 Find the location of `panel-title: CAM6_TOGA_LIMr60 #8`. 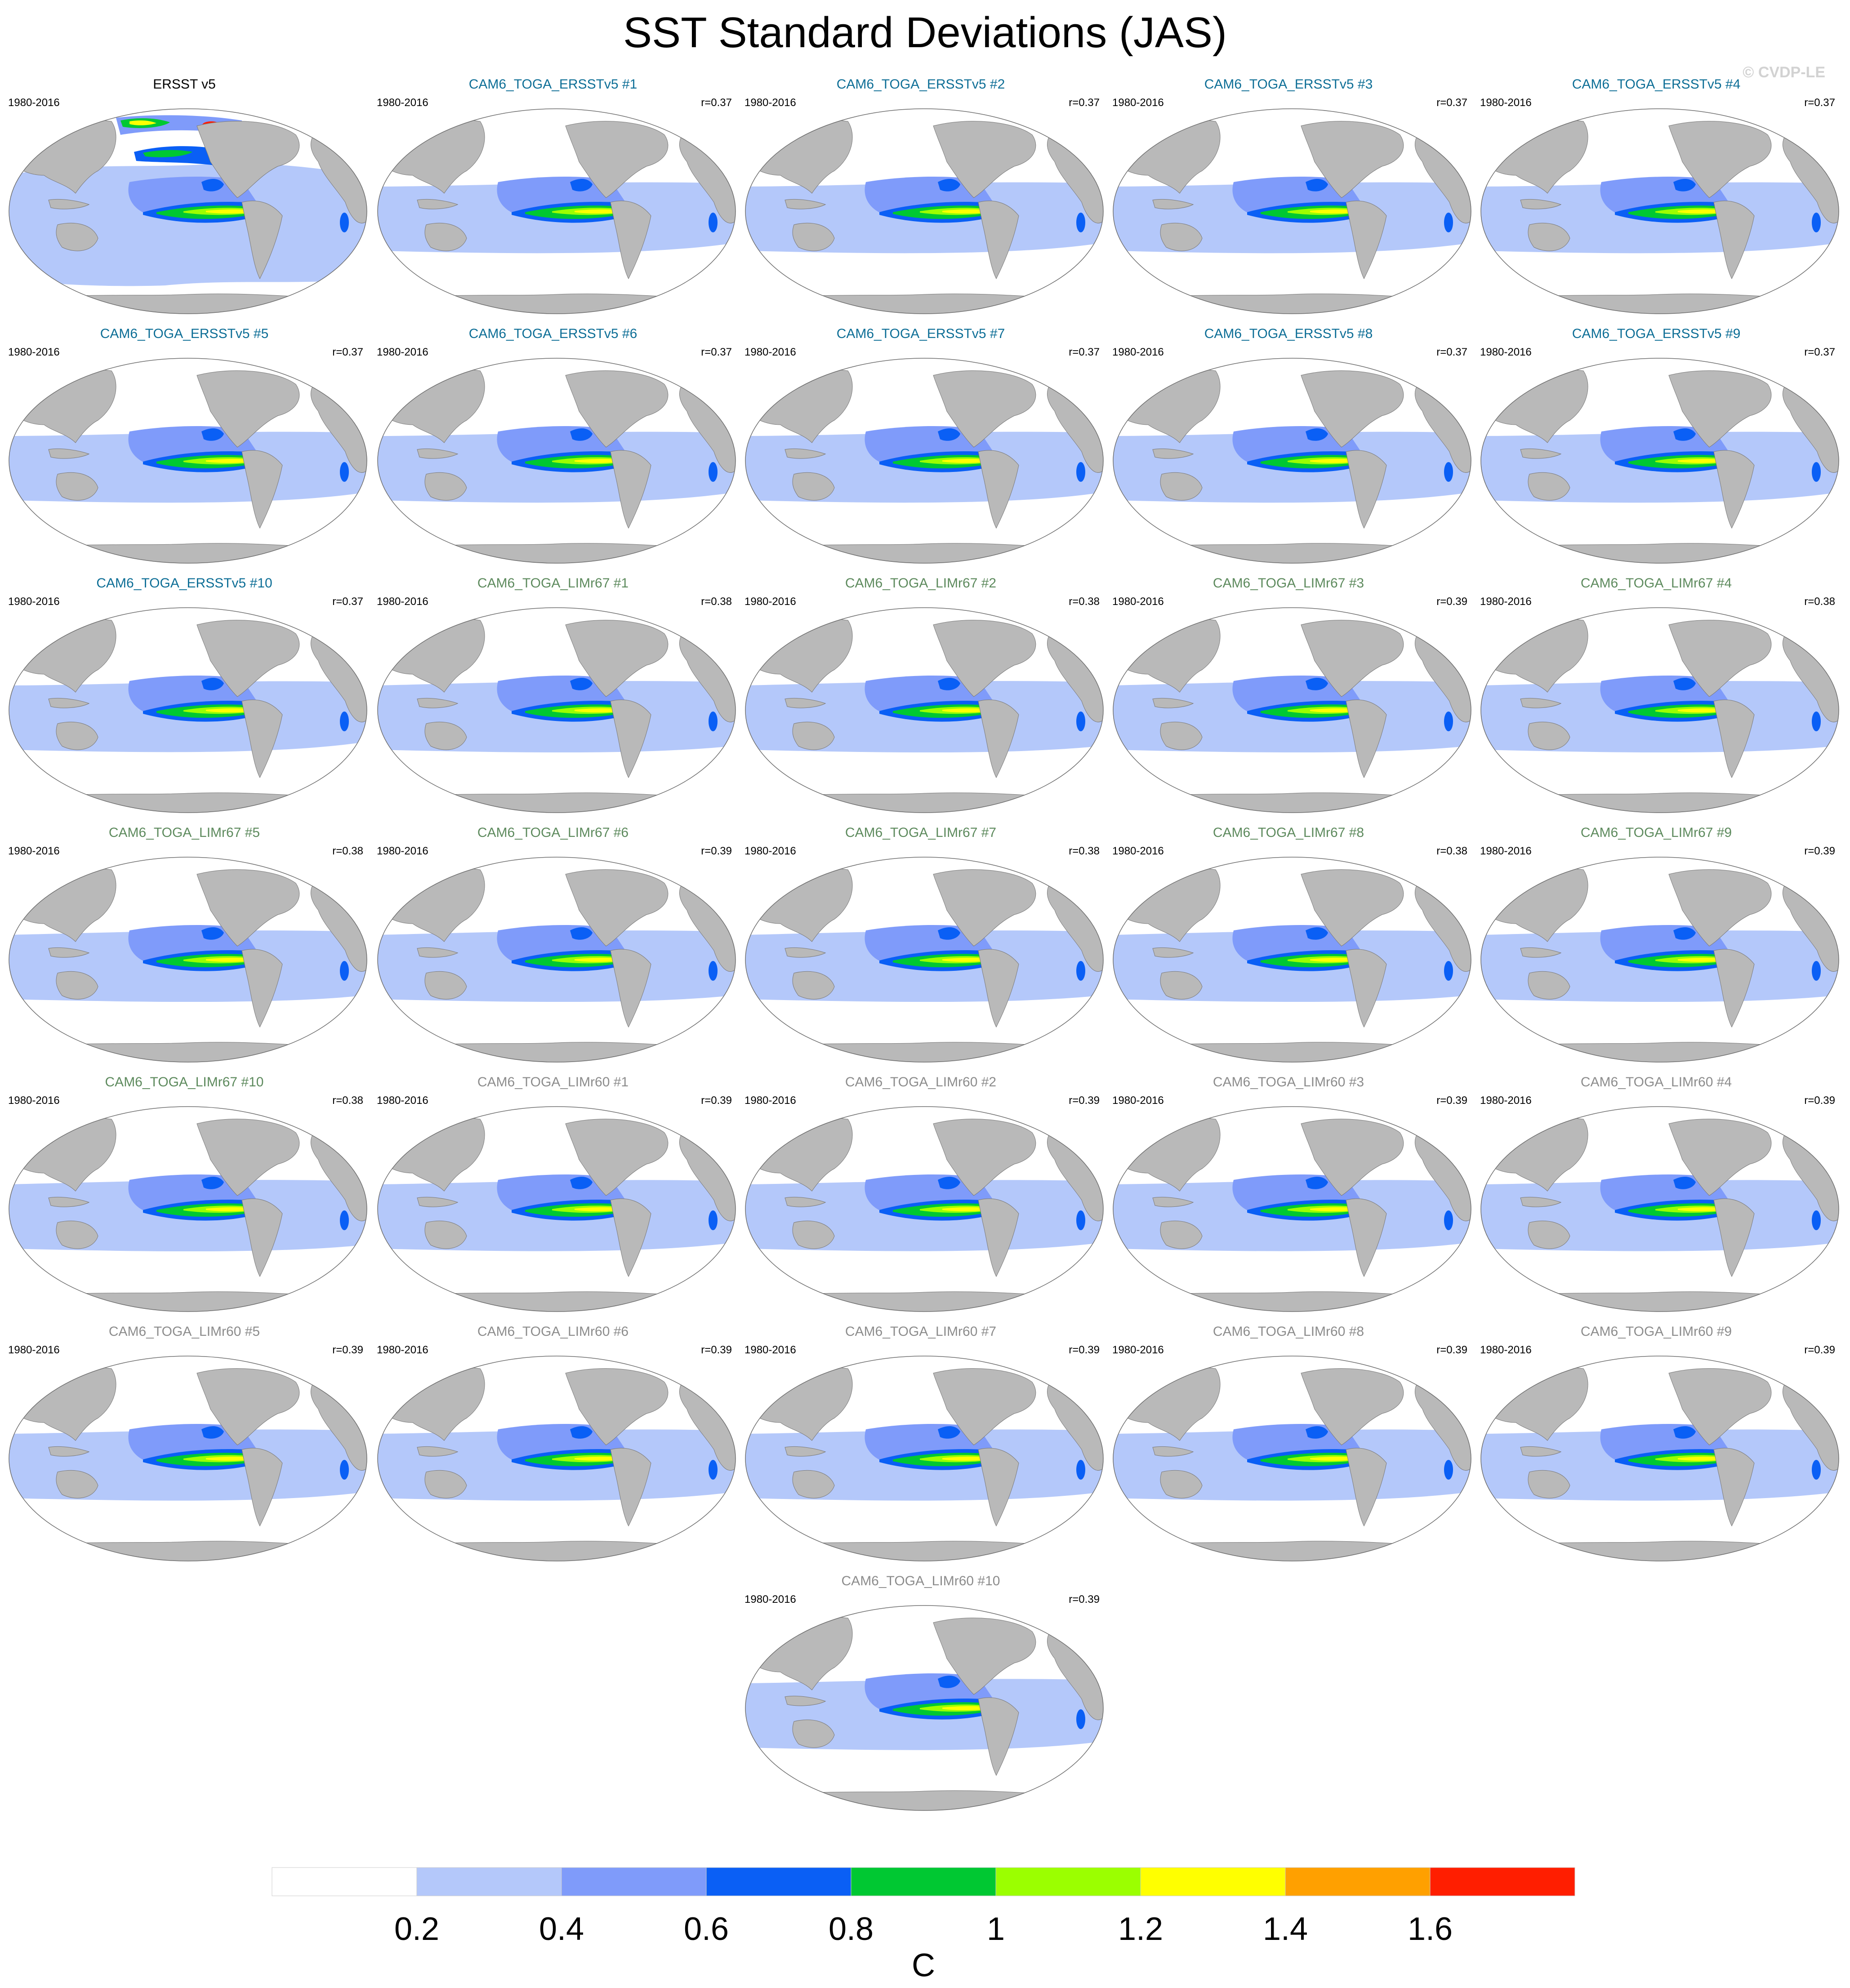

panel-title: CAM6_TOGA_LIMr60 #8 is located at coordinates (1289, 1331).